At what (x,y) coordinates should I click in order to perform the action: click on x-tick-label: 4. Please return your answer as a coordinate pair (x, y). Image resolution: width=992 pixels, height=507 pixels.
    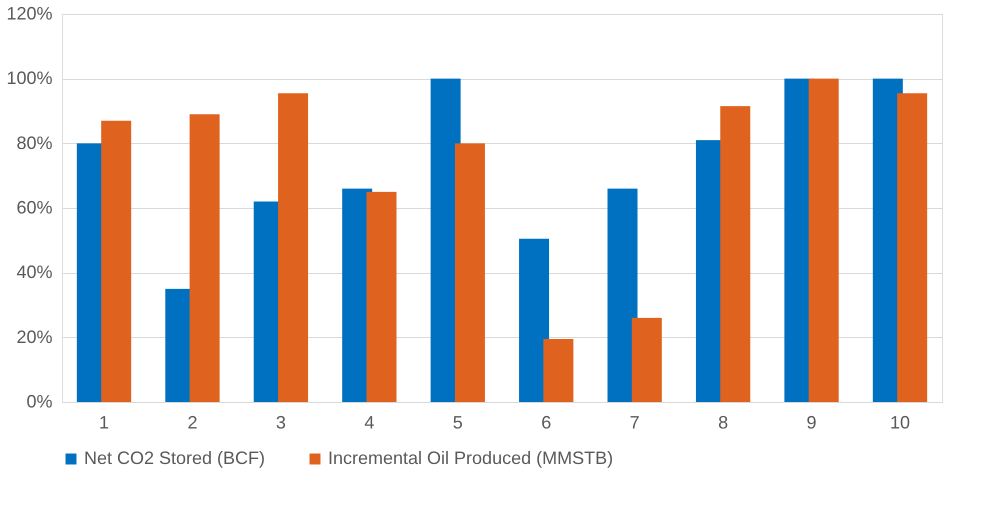
    Looking at the image, I should click on (369, 422).